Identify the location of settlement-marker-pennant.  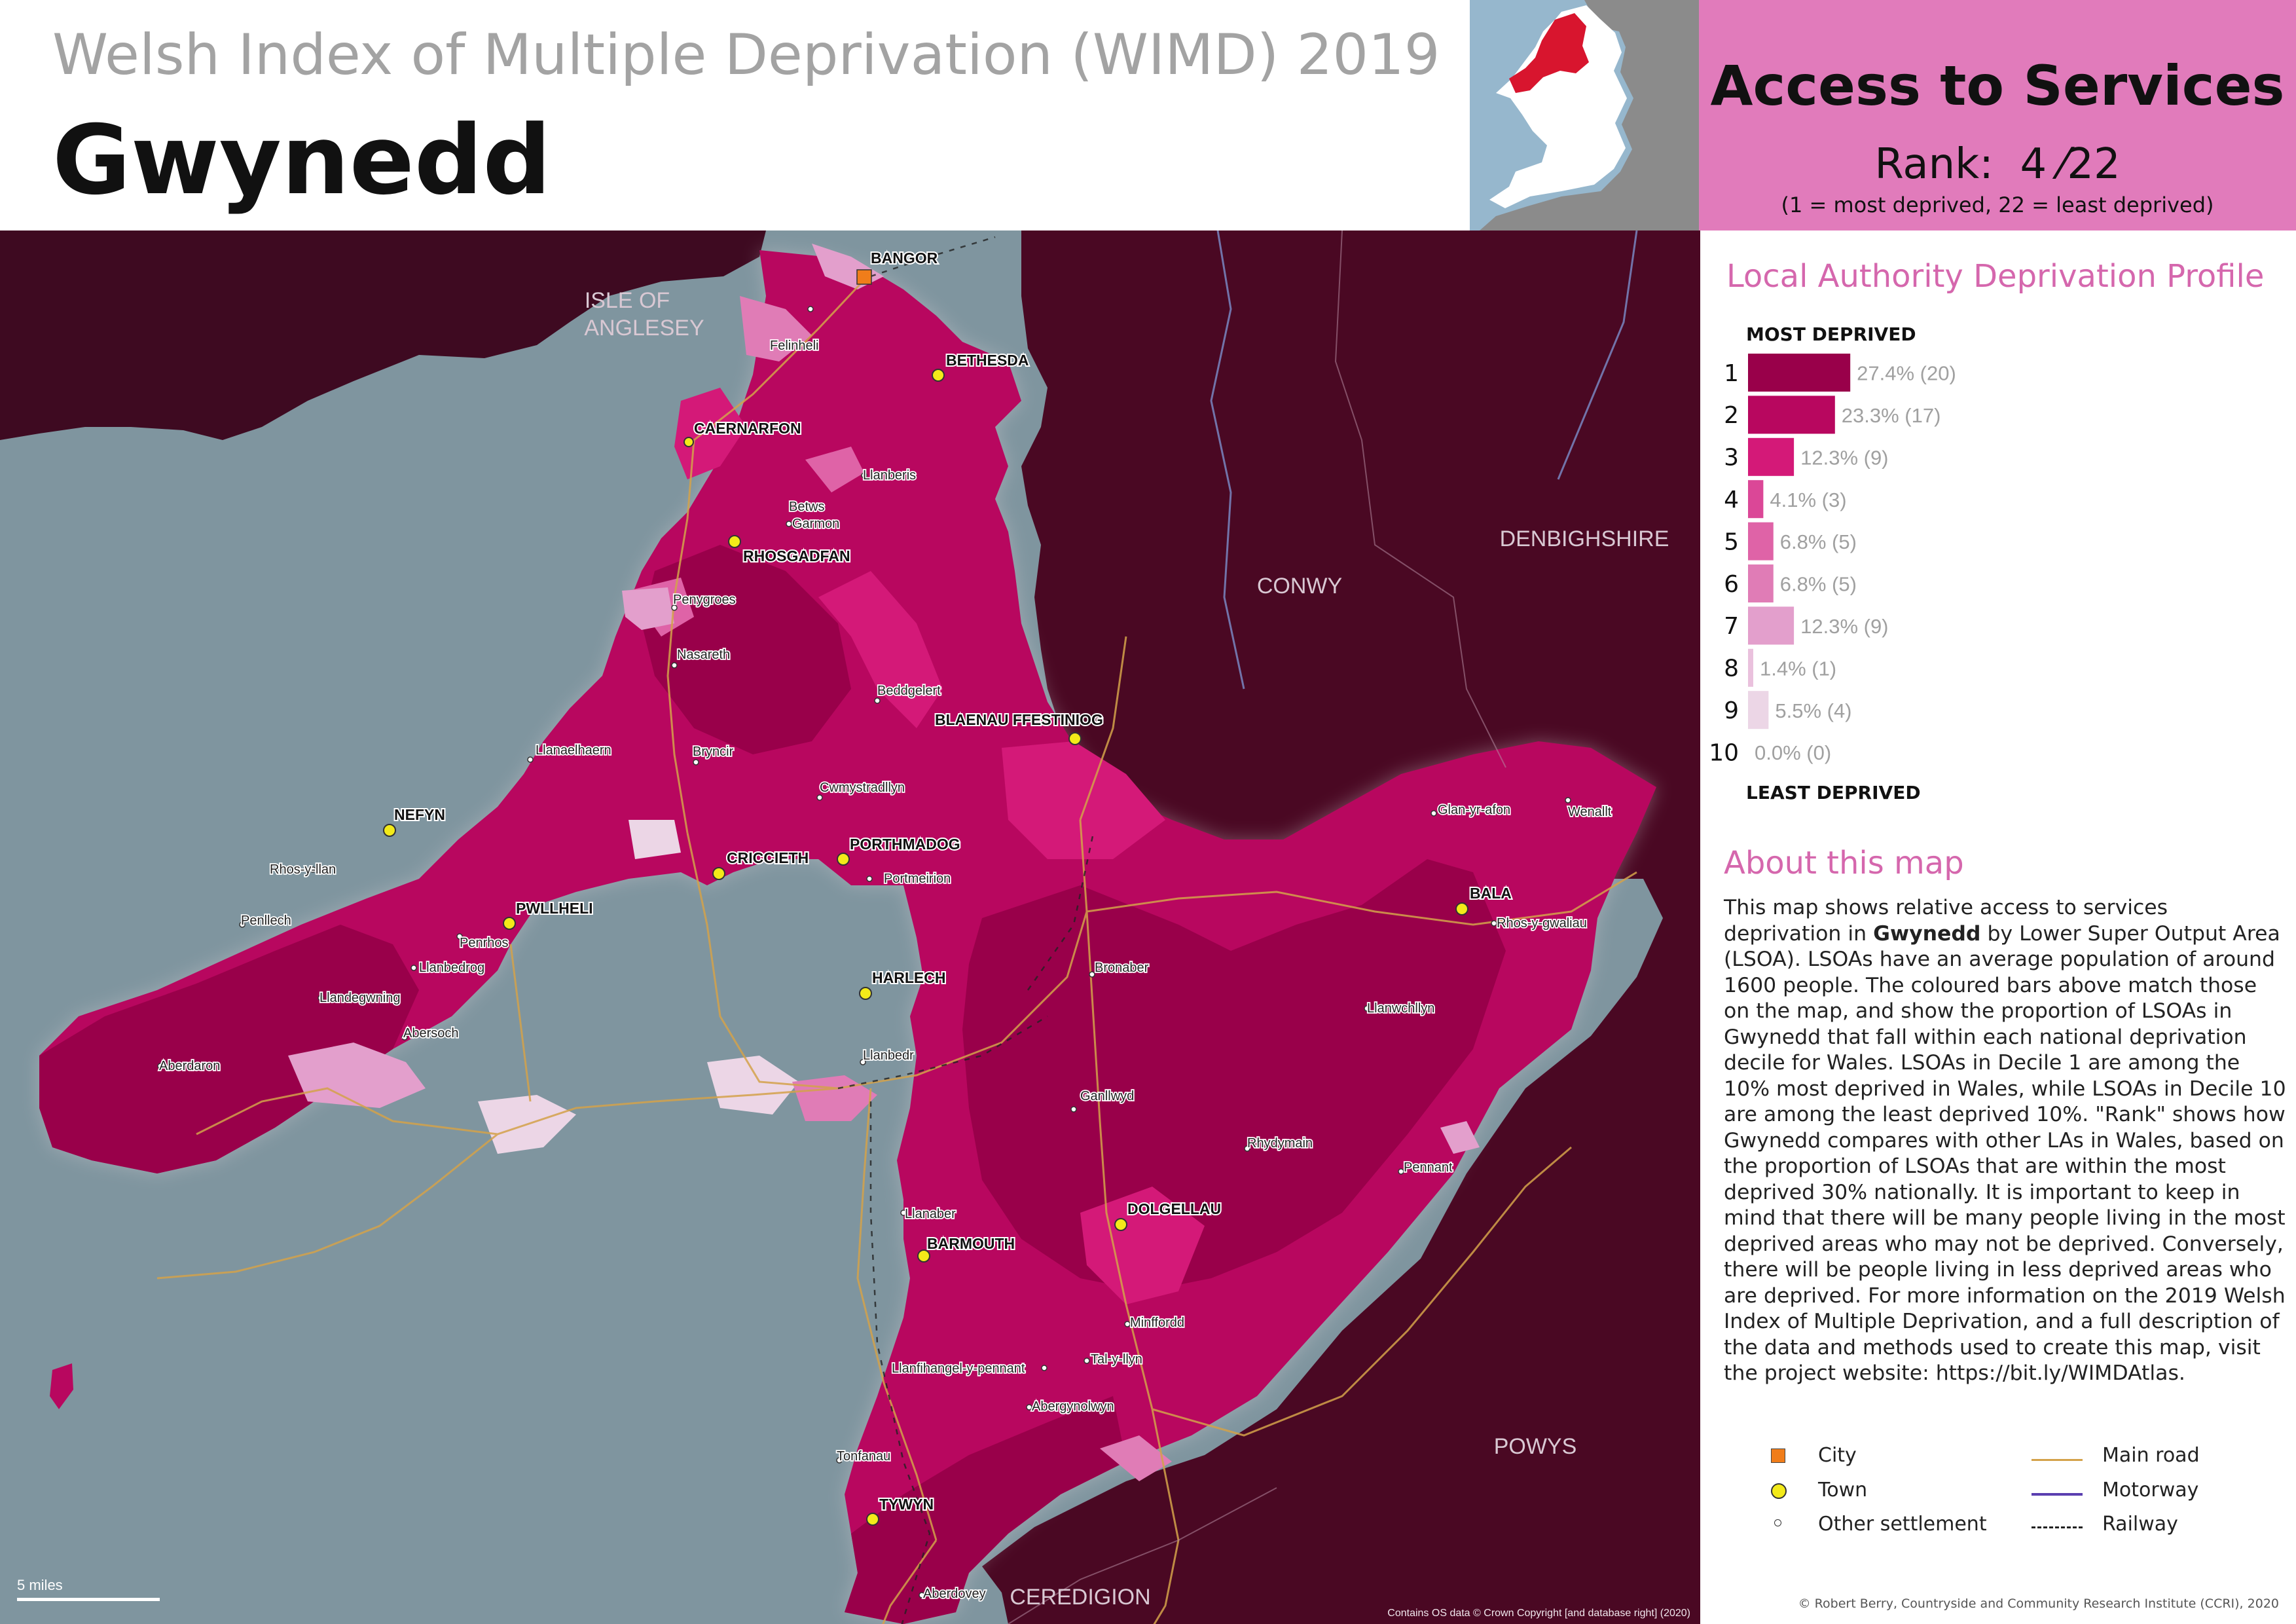
(1401, 1171).